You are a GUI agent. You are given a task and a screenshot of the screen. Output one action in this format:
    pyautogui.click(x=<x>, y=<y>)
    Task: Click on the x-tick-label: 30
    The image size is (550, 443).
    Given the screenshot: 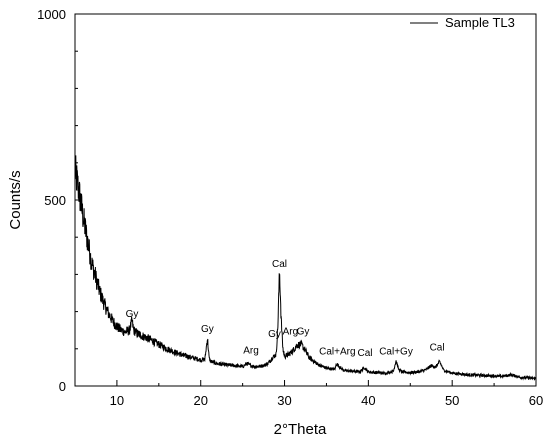 What is the action you would take?
    pyautogui.click(x=284, y=400)
    